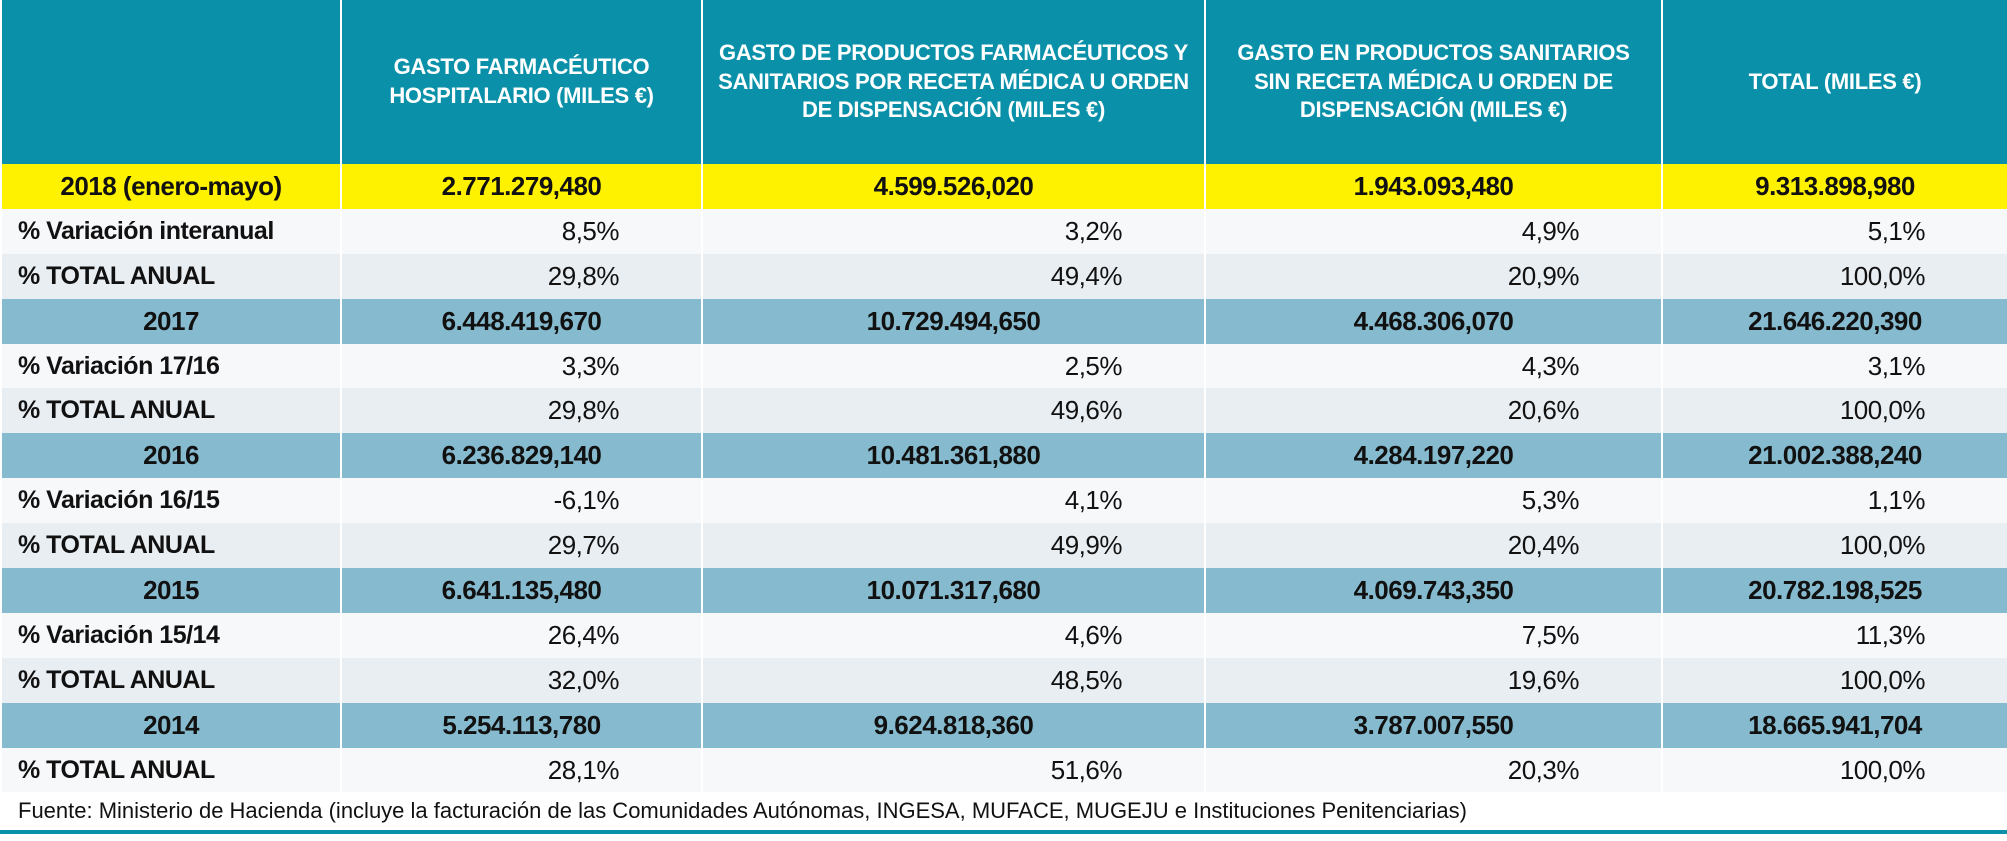  What do you see at coordinates (171, 725) in the screenshot?
I see `row-label: 2014` at bounding box center [171, 725].